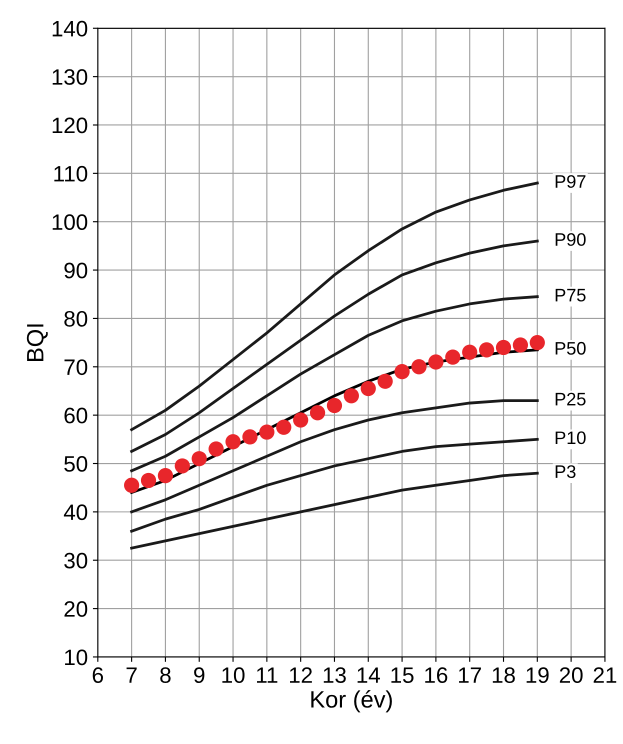 The width and height of the screenshot is (623, 744). Describe the element at coordinates (402, 675) in the screenshot. I see `x-tick-label: 15` at that location.